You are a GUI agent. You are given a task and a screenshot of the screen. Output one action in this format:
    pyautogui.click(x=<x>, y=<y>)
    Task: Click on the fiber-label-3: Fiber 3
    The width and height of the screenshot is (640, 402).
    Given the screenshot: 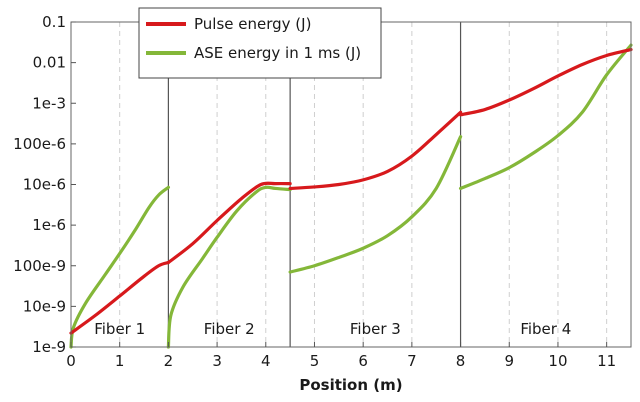 What is the action you would take?
    pyautogui.click(x=375, y=329)
    